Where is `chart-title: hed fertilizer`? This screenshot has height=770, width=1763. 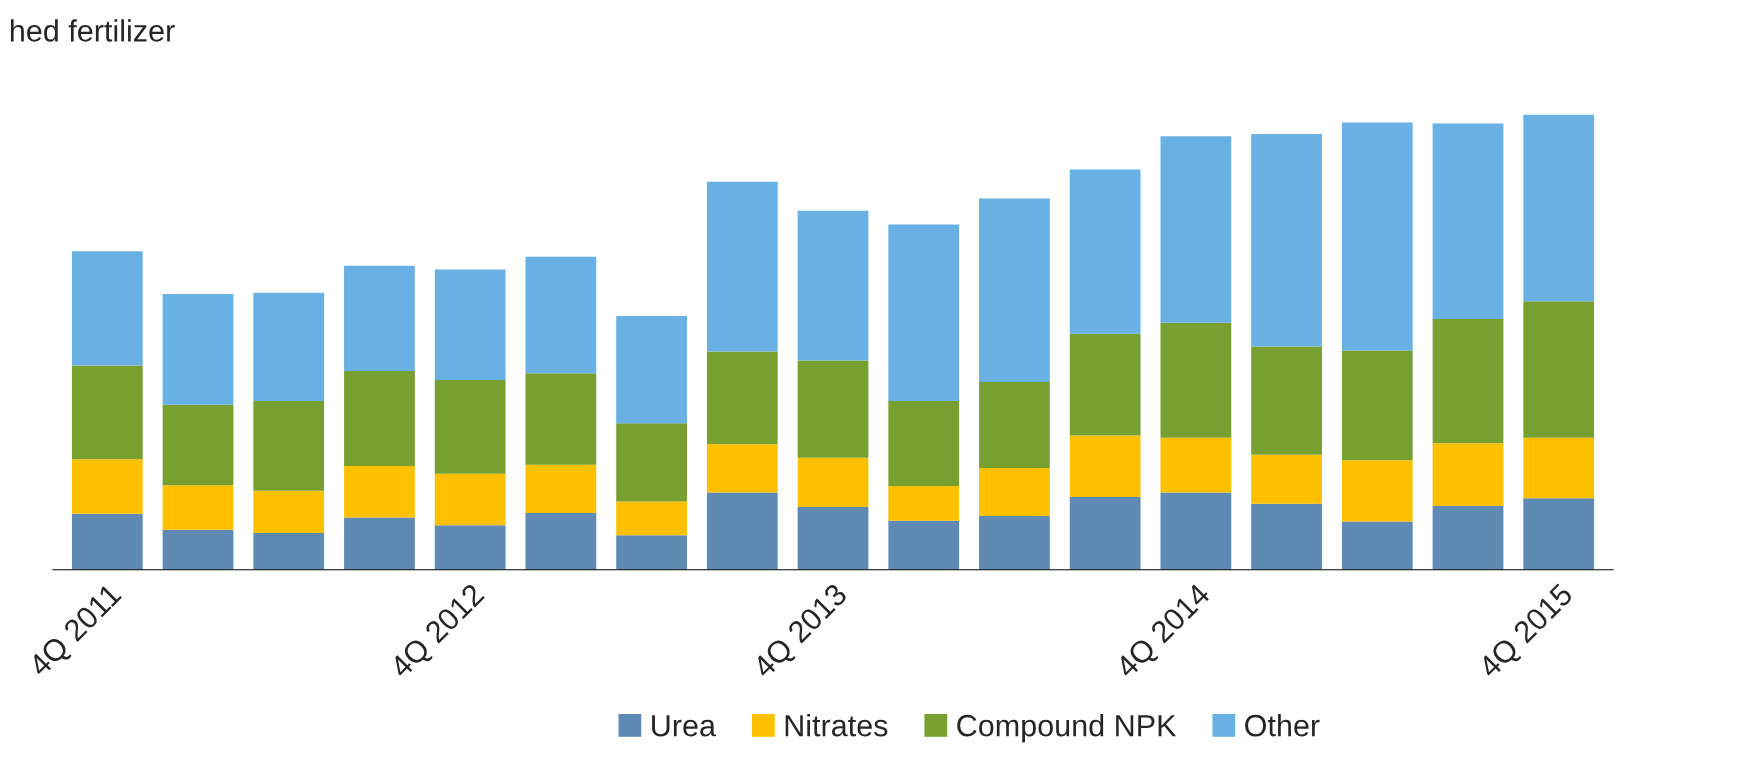 chart-title: hed fertilizer is located at coordinates (92, 30).